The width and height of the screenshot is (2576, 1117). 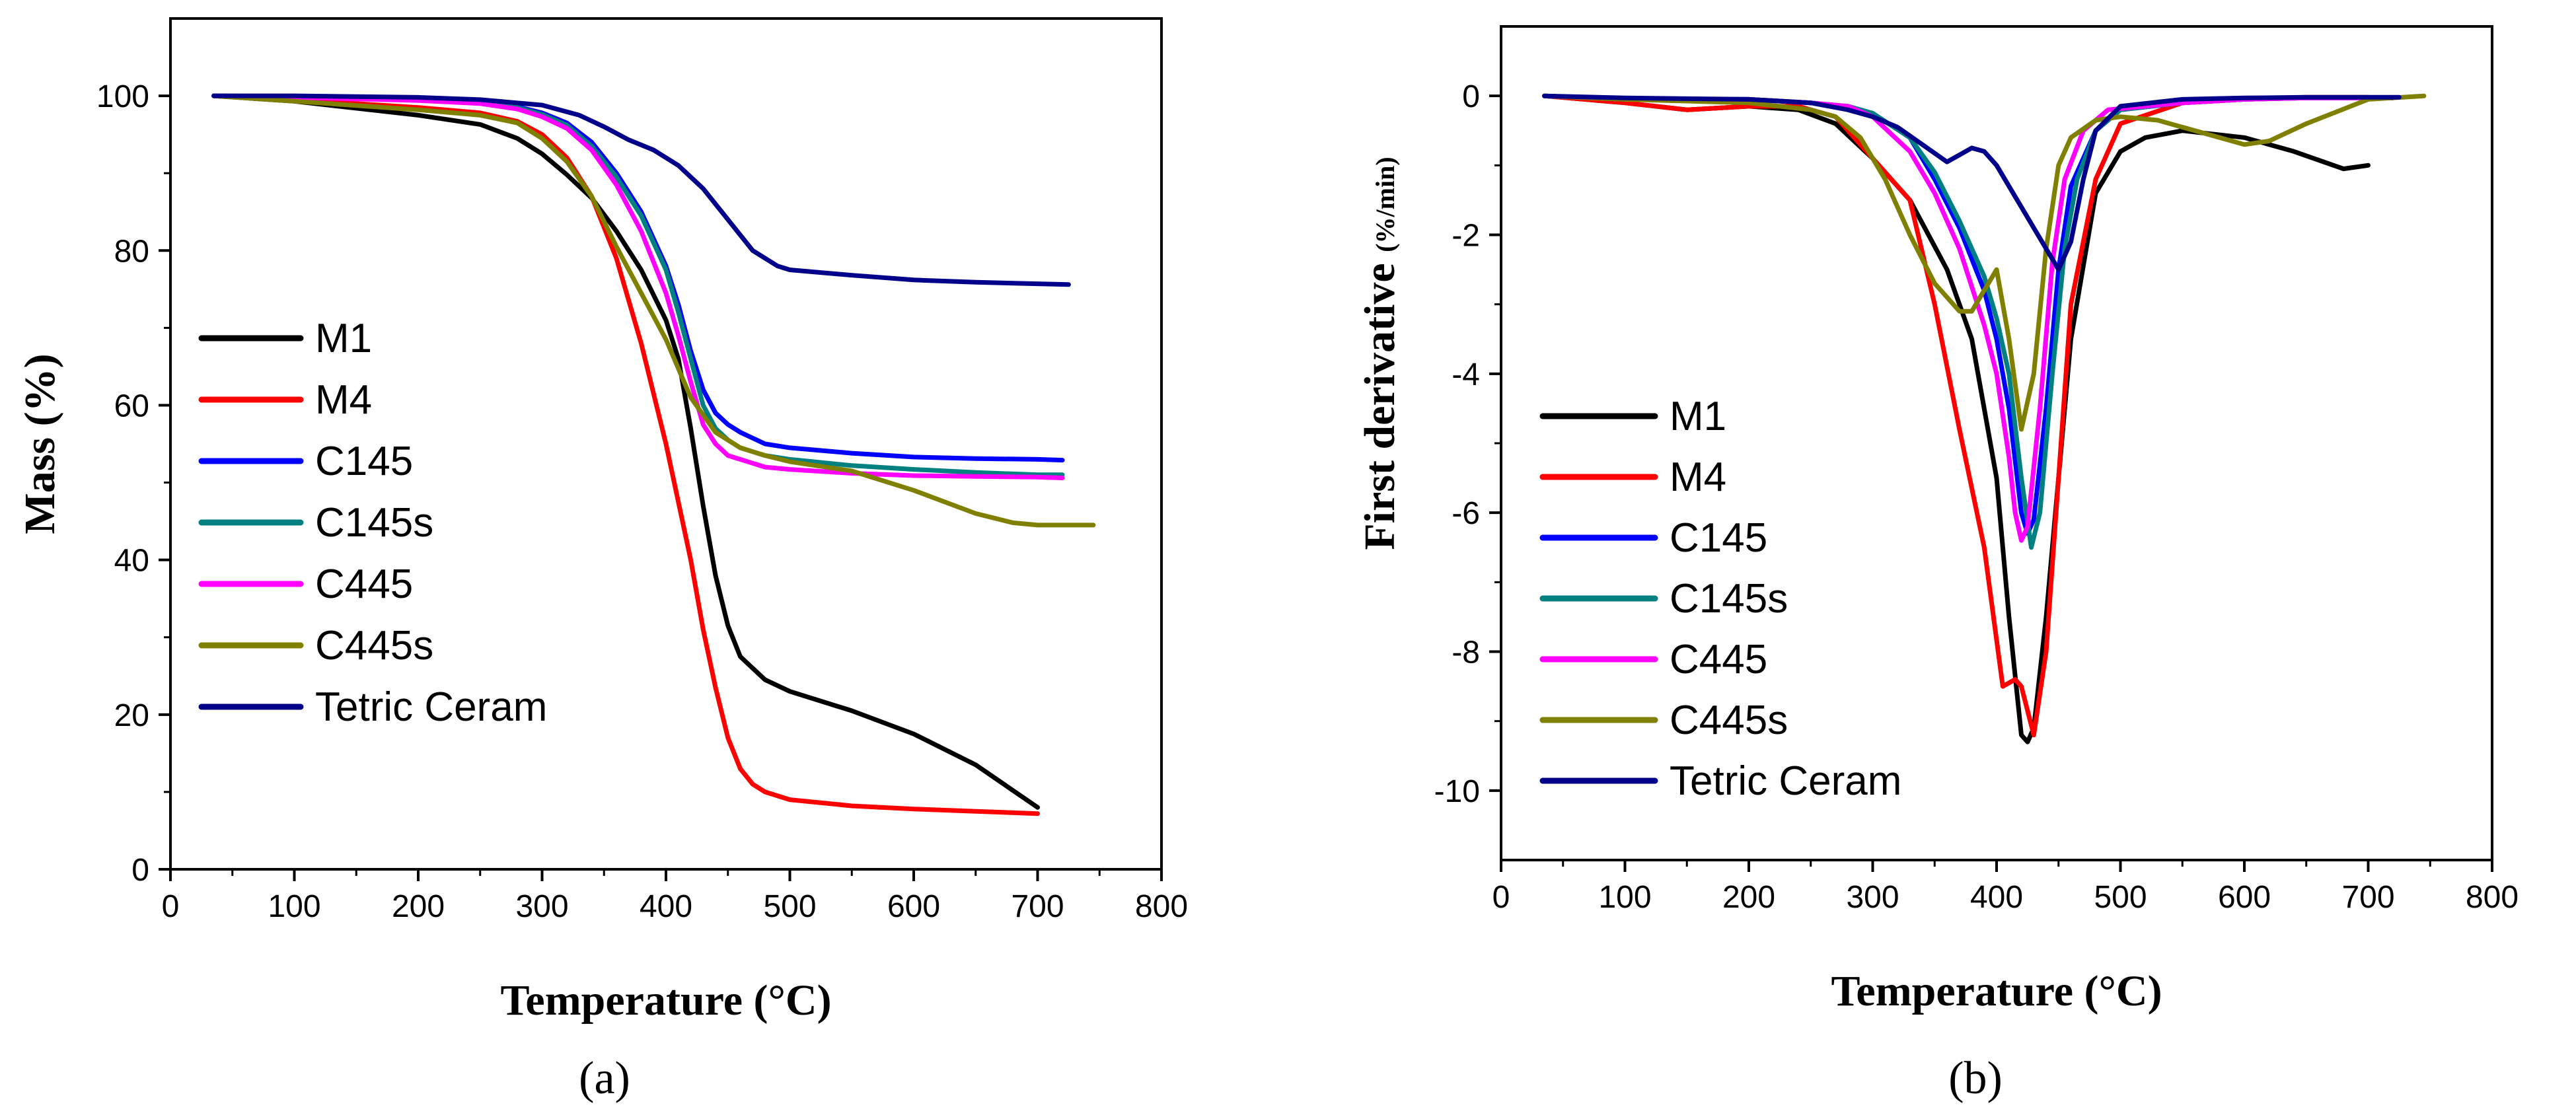 I want to click on panel-b-x-ticks: 0 100 200 300 400 500 600 700 800, so click(x=2005, y=887).